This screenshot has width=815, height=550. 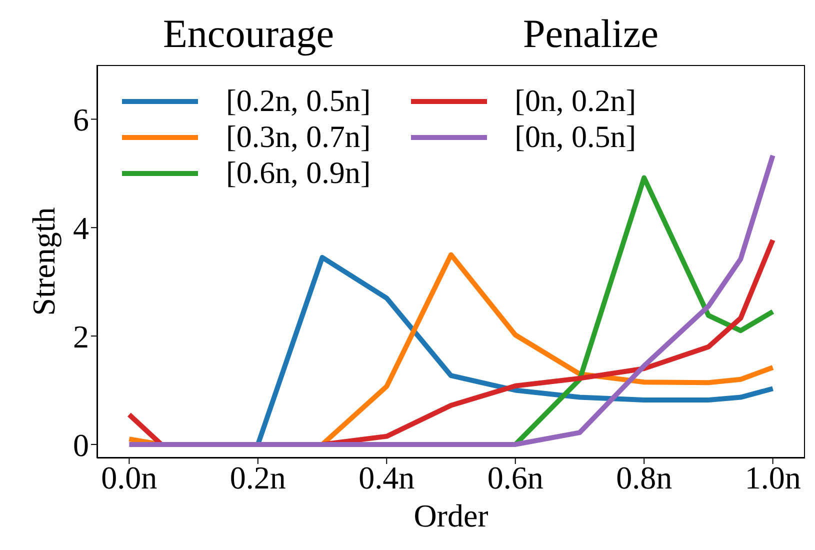 I want to click on x-tick-label: 0.4n, so click(x=386, y=478).